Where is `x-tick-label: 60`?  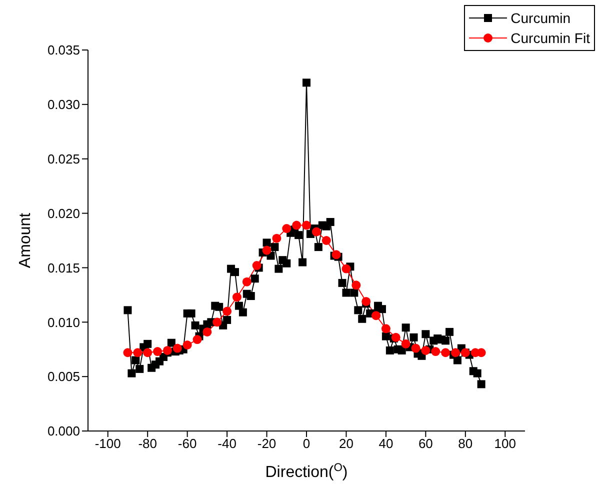 x-tick-label: 60 is located at coordinates (425, 444).